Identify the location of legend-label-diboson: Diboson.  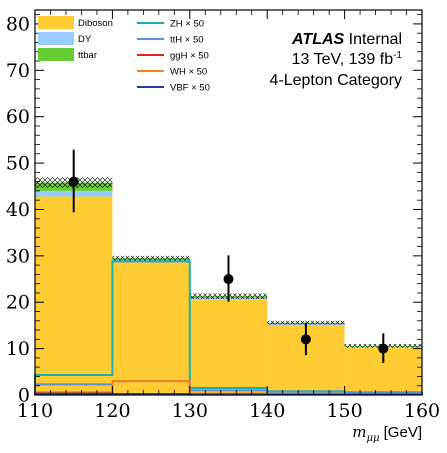
(95, 23).